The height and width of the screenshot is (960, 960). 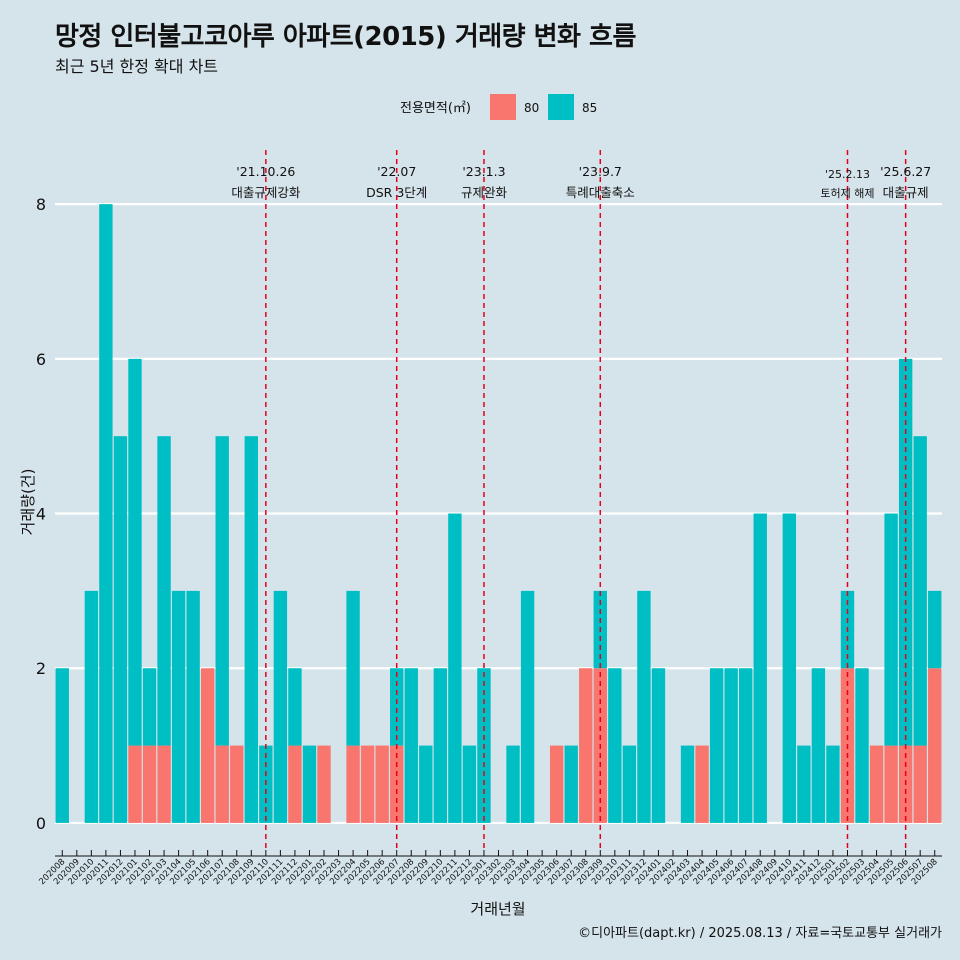 What do you see at coordinates (41, 823) in the screenshot?
I see `y-tick-label: 0` at bounding box center [41, 823].